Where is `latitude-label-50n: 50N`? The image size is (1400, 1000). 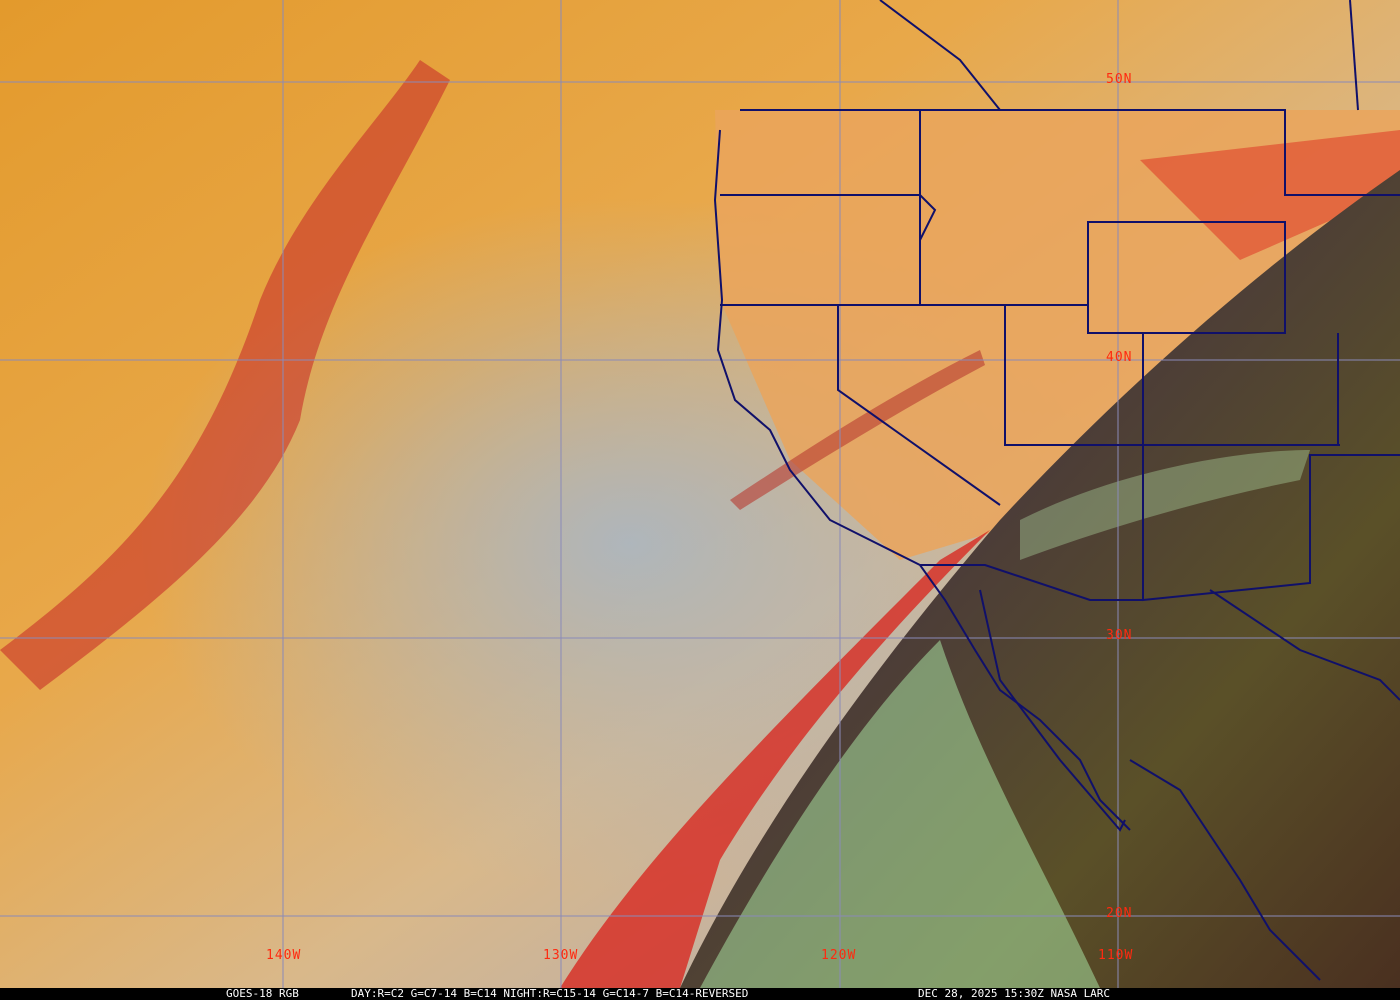
latitude-label-50n: 50N is located at coordinates (1119, 79).